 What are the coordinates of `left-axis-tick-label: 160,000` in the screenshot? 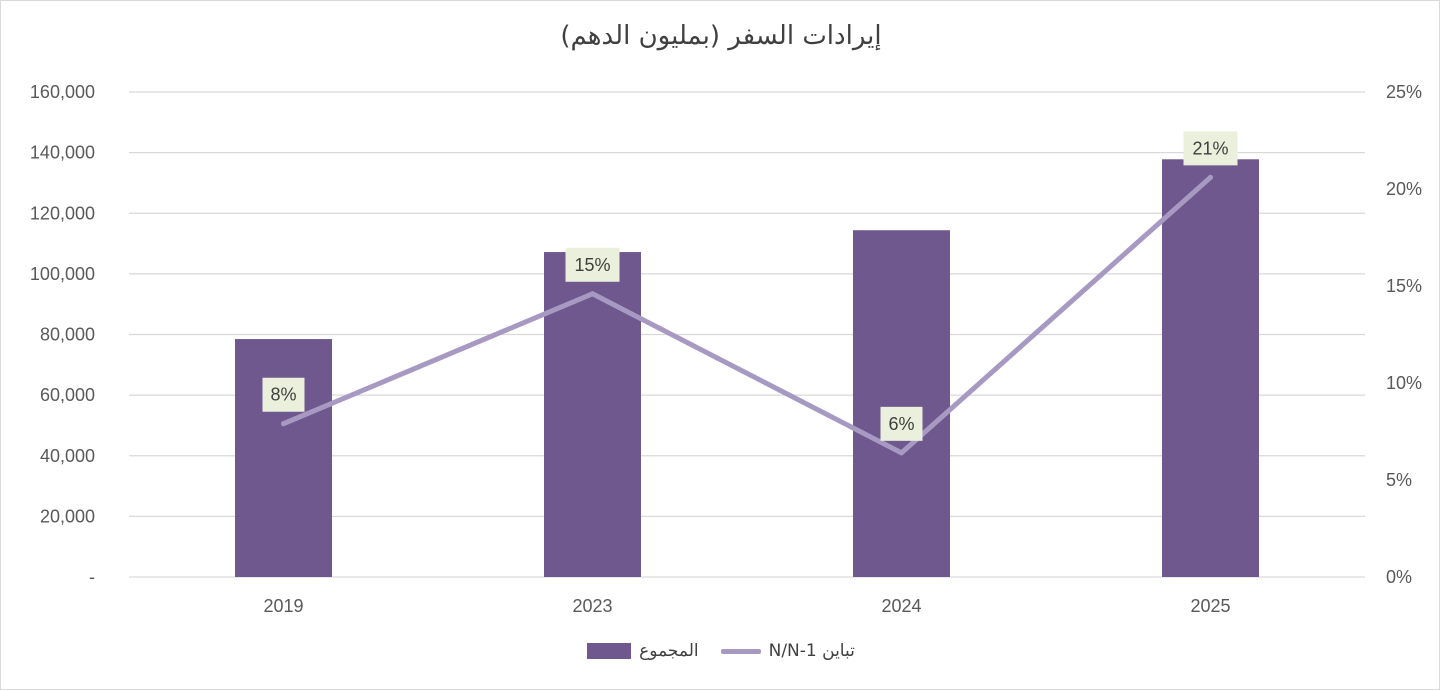 It's located at (62, 92).